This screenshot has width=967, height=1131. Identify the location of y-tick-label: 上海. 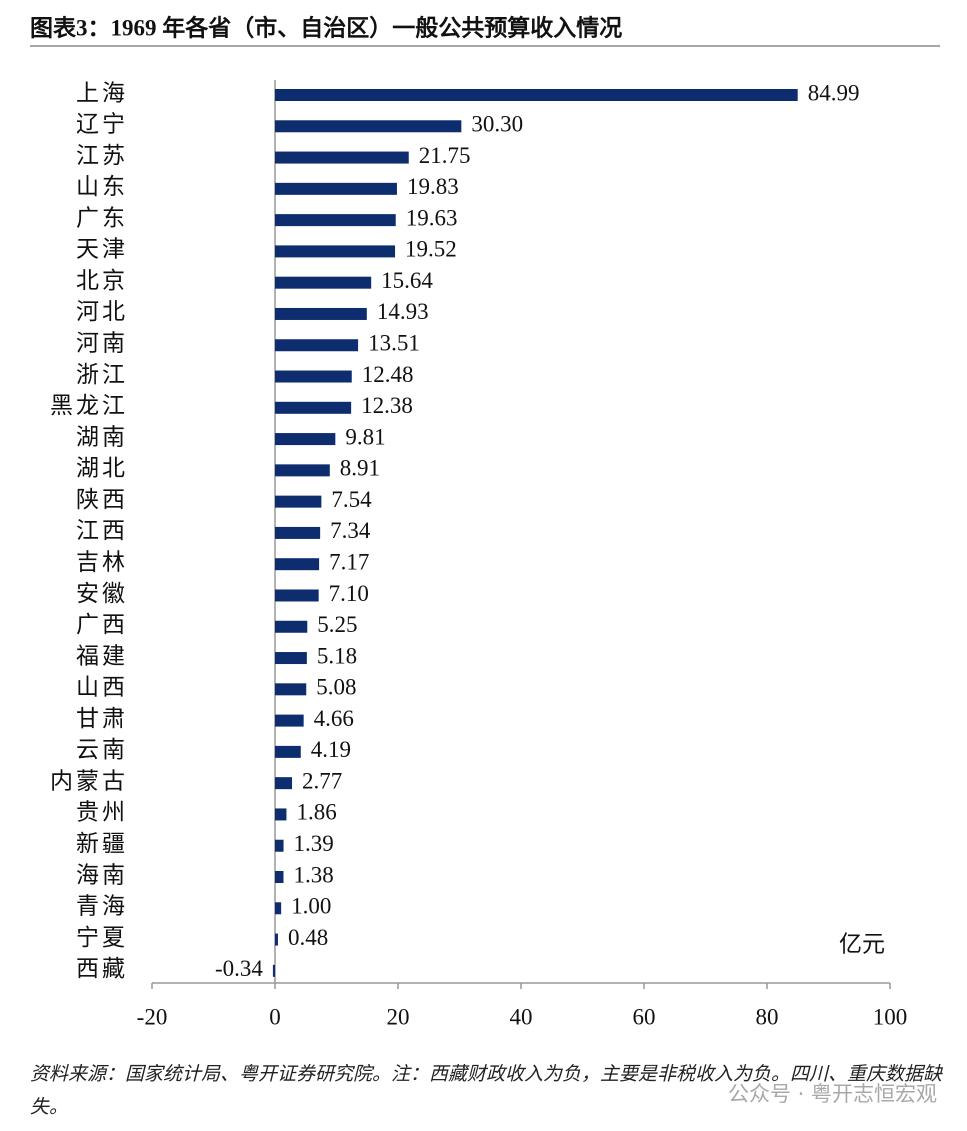
(102, 92).